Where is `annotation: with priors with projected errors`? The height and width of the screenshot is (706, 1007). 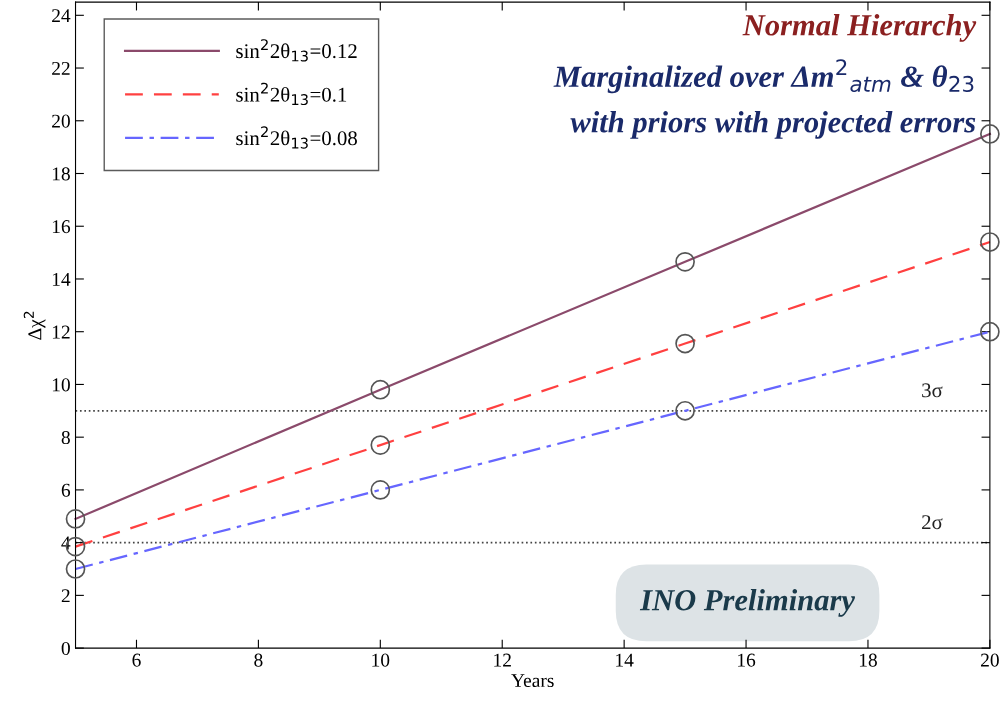
annotation: with priors with projected errors is located at coordinates (773, 125).